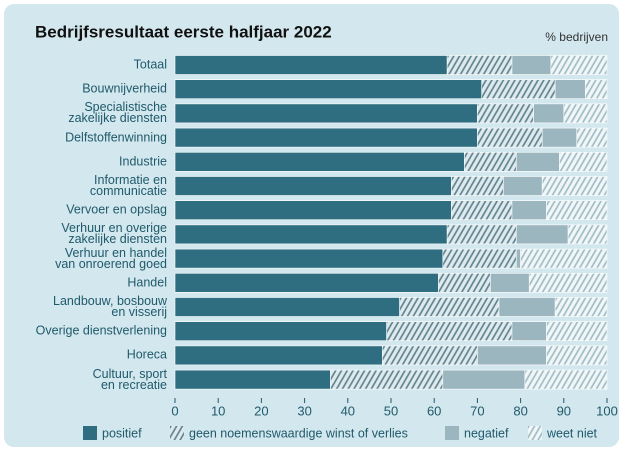 This screenshot has height=451, width=623. Describe the element at coordinates (150, 64) in the screenshot. I see `category-label: Totaal` at that location.